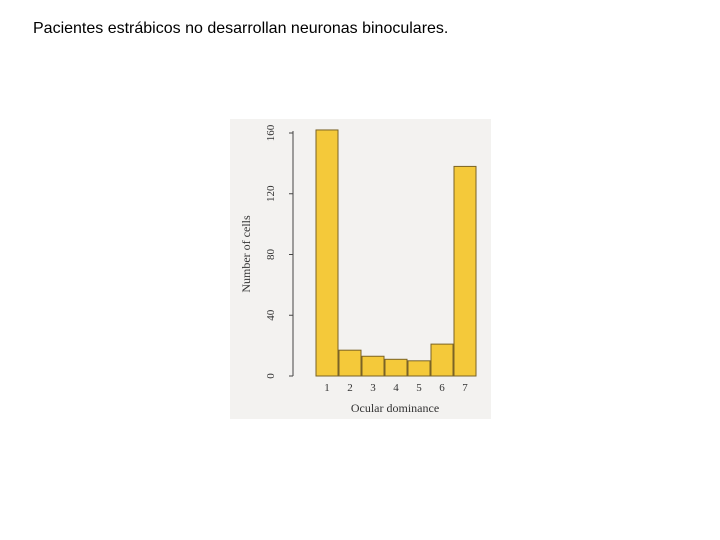 Image resolution: width=720 pixels, height=540 pixels. Describe the element at coordinates (271, 255) in the screenshot. I see `y-tick-label: 80` at that location.